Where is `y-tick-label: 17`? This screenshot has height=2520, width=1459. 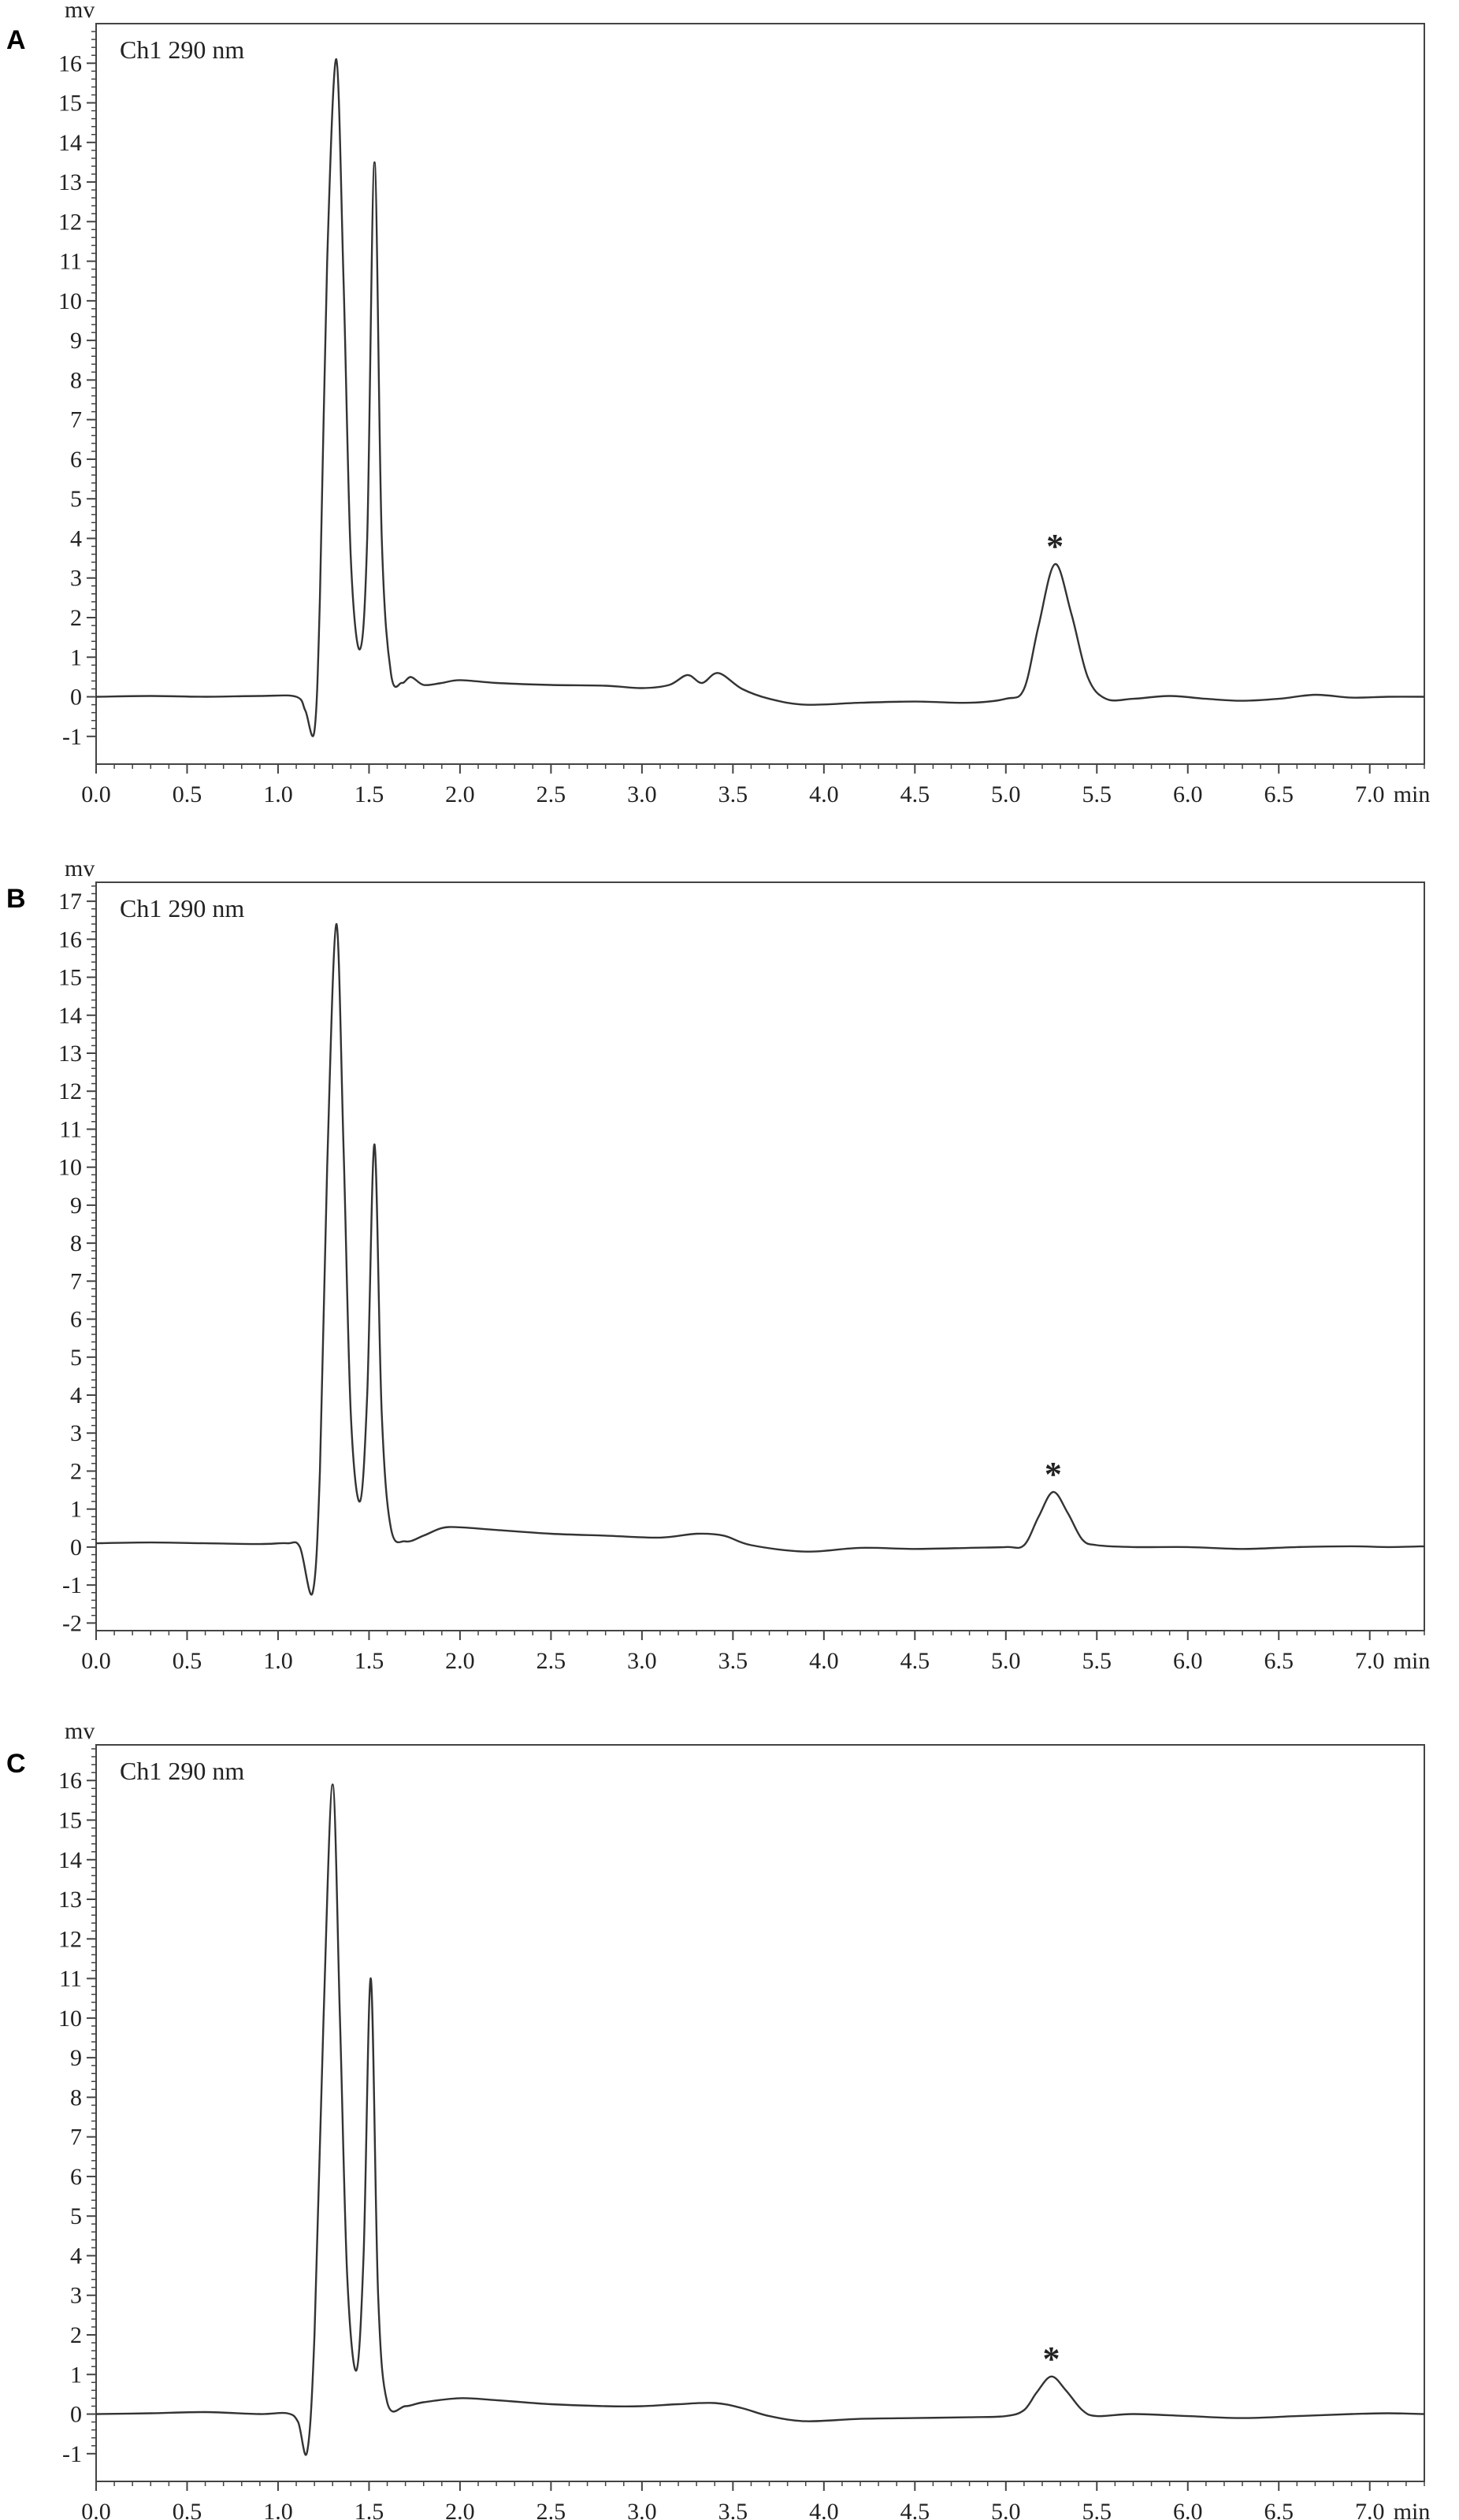 y-tick-label: 17 is located at coordinates (70, 902).